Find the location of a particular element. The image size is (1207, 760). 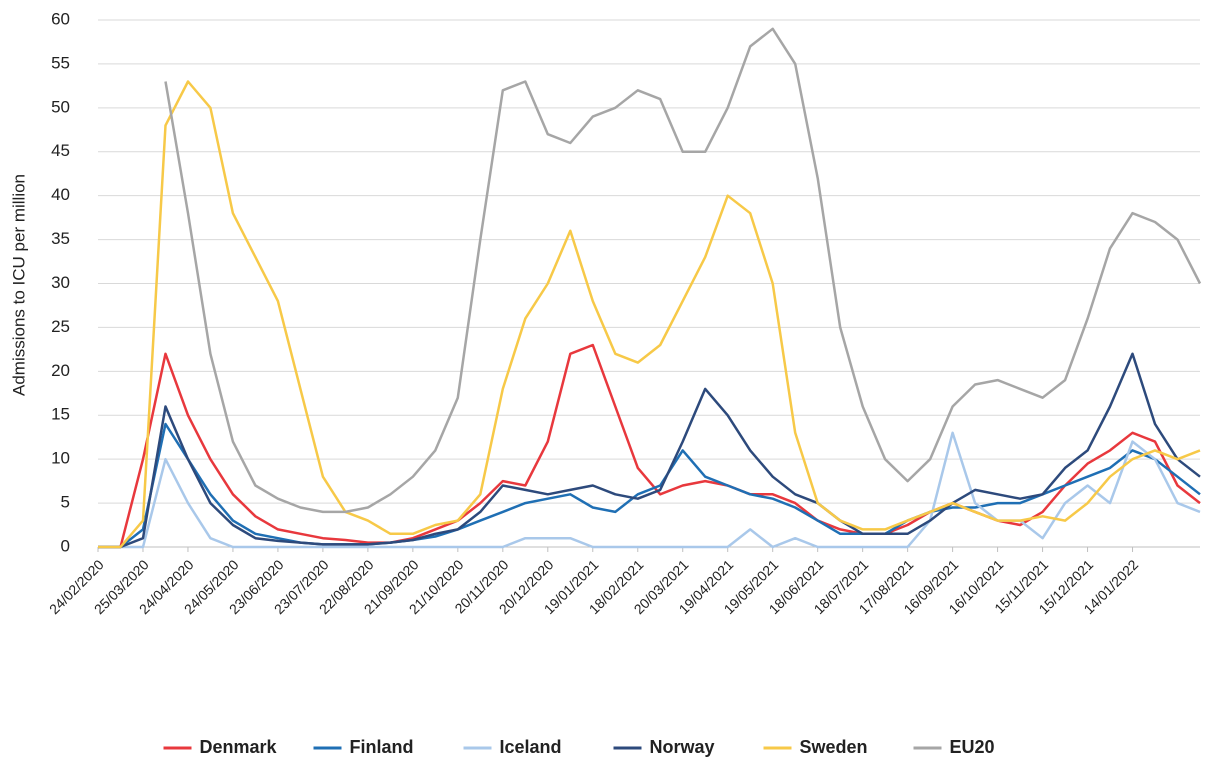

legend-label: Iceland is located at coordinates (531, 747).